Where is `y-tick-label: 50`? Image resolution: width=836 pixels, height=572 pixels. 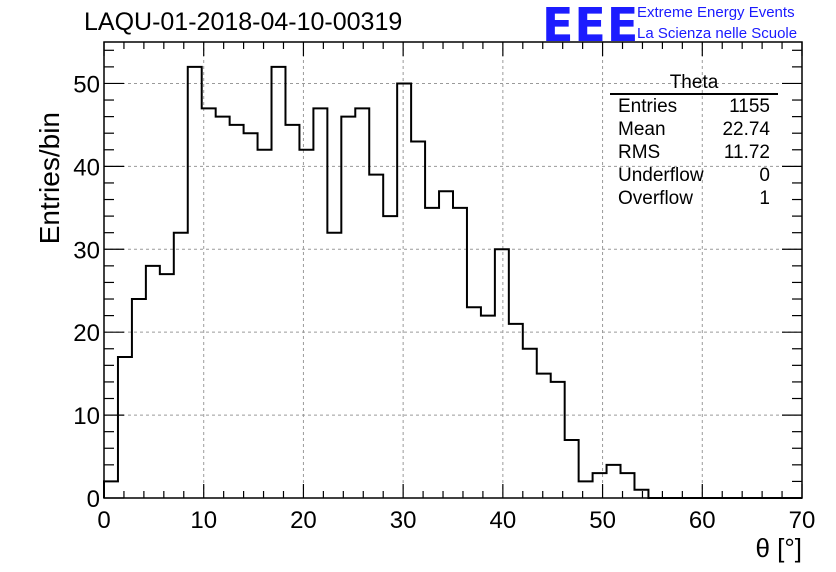
y-tick-label: 50 is located at coordinates (86, 84).